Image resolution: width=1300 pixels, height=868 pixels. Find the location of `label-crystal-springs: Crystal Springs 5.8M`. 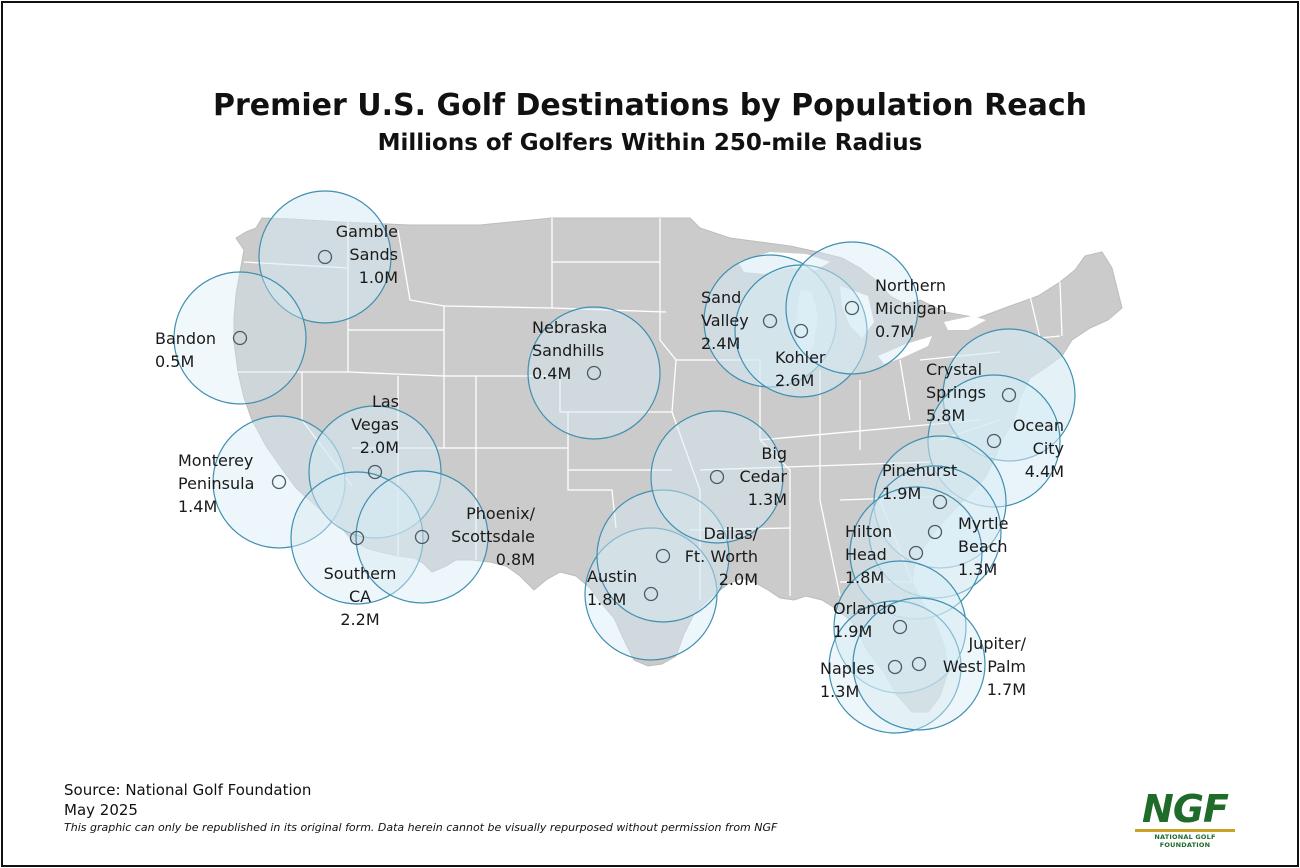

label-crystal-springs: Crystal Springs 5.8M is located at coordinates (956, 392).